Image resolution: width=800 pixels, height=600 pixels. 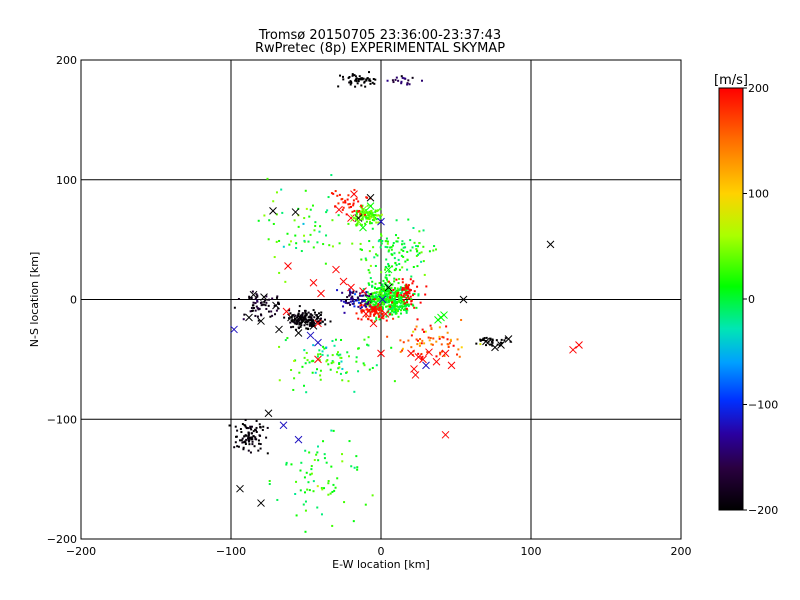 I want to click on colorbar-tick-label: −100, so click(x=763, y=405).